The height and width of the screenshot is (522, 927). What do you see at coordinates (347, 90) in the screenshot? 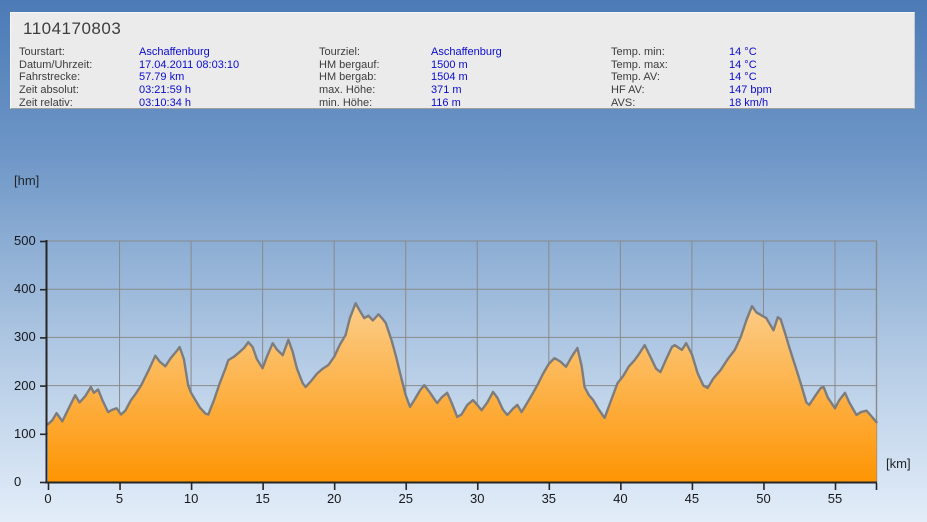
I see `info-label: max. Höhe:` at bounding box center [347, 90].